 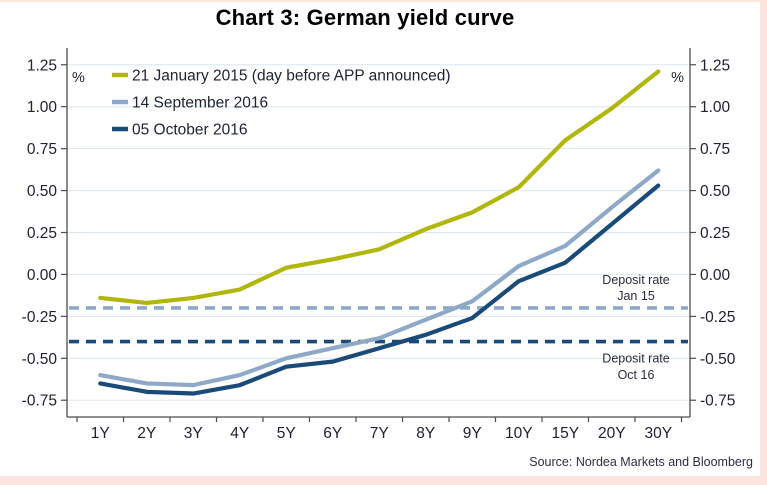 I want to click on legend-label: 14 September 2016, so click(x=200, y=103).